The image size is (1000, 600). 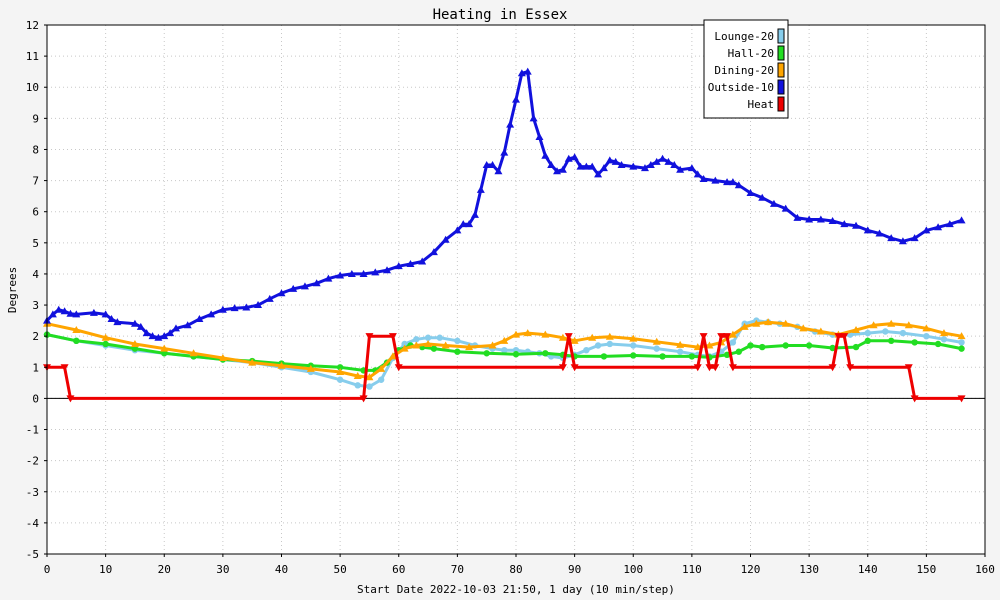 What do you see at coordinates (32, 25) in the screenshot?
I see `y-tick-label: 12` at bounding box center [32, 25].